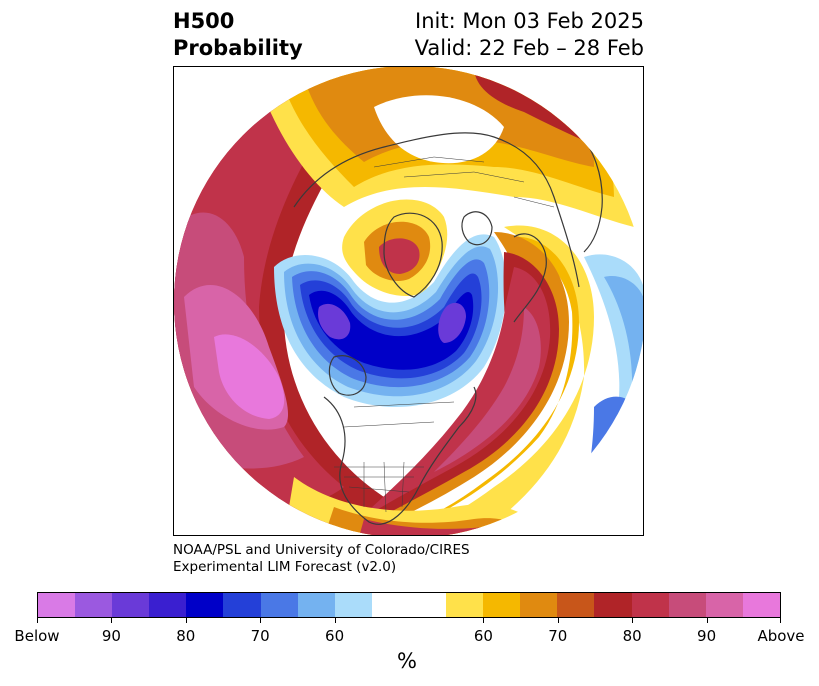 Image resolution: width=819 pixels, height=686 pixels. What do you see at coordinates (379, 487) in the screenshot?
I see `border-us-states` at bounding box center [379, 487].